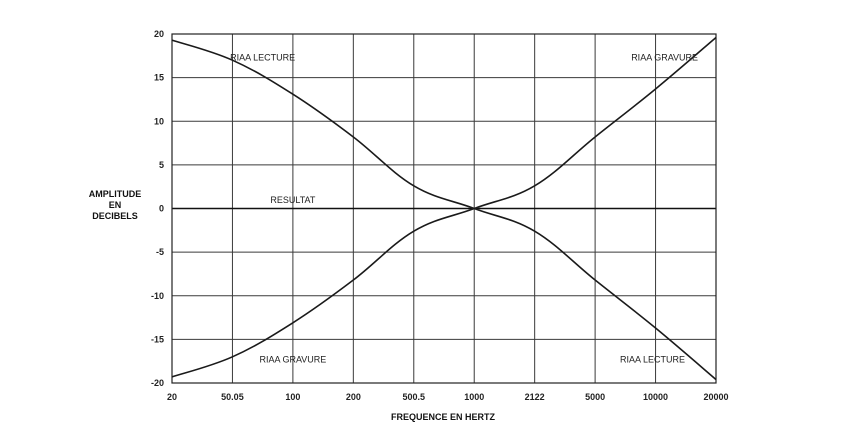 The width and height of the screenshot is (860, 441). Describe the element at coordinates (161, 209) in the screenshot. I see `y-tick-label: 0` at that location.